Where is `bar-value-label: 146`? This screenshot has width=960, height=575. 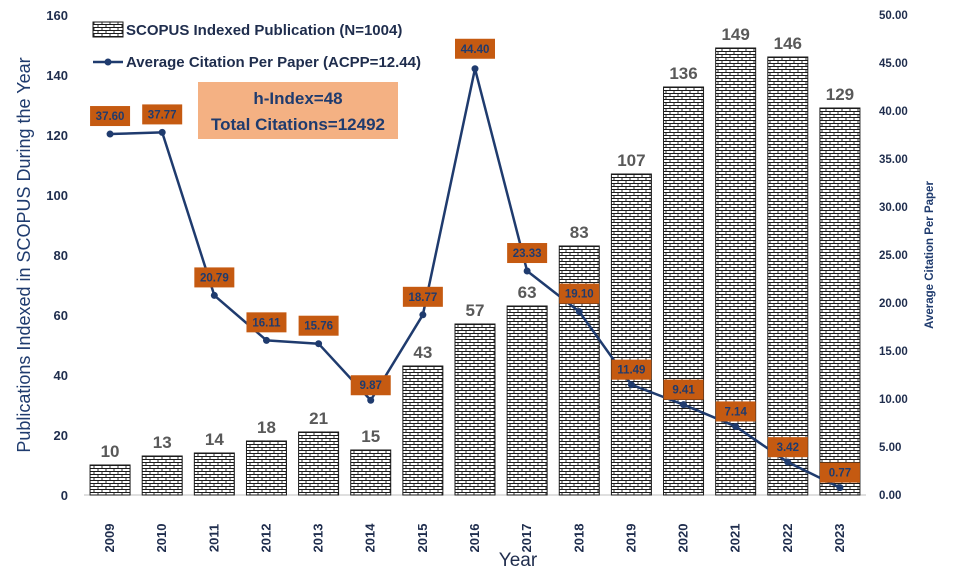
bar-value-label: 146 is located at coordinates (788, 43).